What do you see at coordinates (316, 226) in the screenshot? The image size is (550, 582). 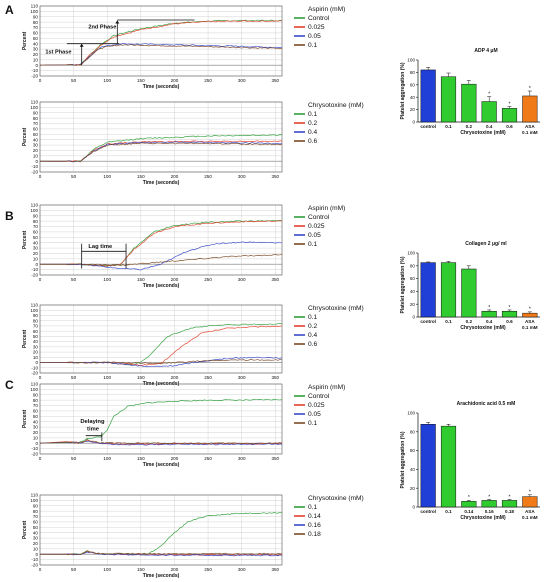 I see `legend-entry-label: 0.025` at bounding box center [316, 226].